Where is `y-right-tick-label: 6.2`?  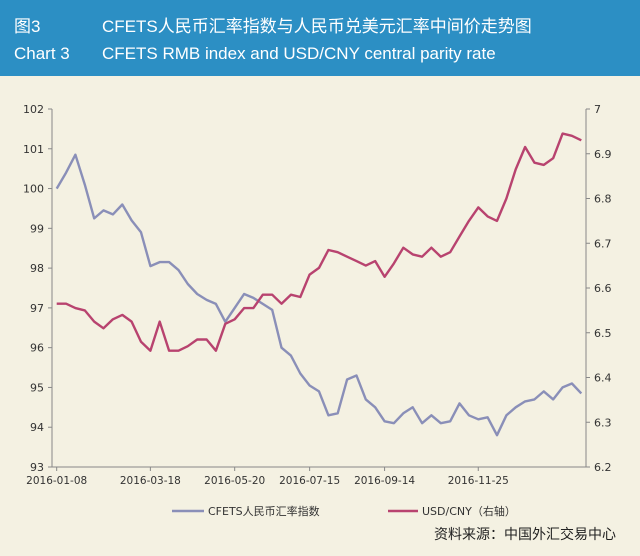
y-right-tick-label: 6.2 is located at coordinates (603, 467).